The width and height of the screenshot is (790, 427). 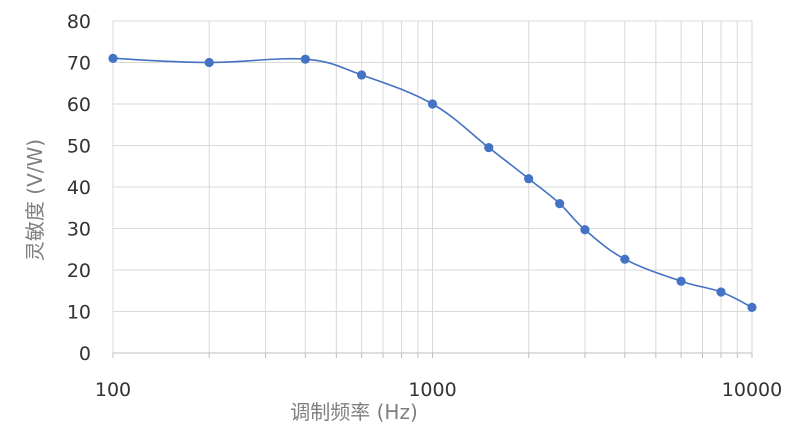 I want to click on y-axis-title: 灵敏度 (V/W), so click(x=35, y=200).